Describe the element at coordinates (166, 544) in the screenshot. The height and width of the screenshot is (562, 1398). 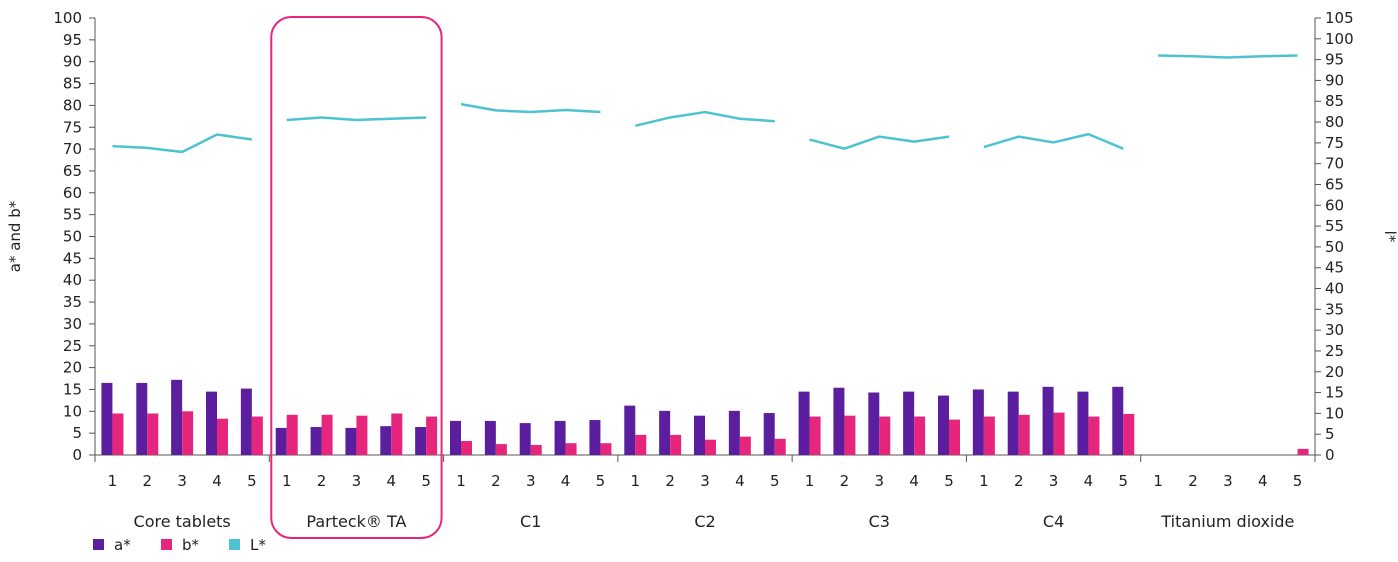
I see `legend-swatch-b-star` at that location.